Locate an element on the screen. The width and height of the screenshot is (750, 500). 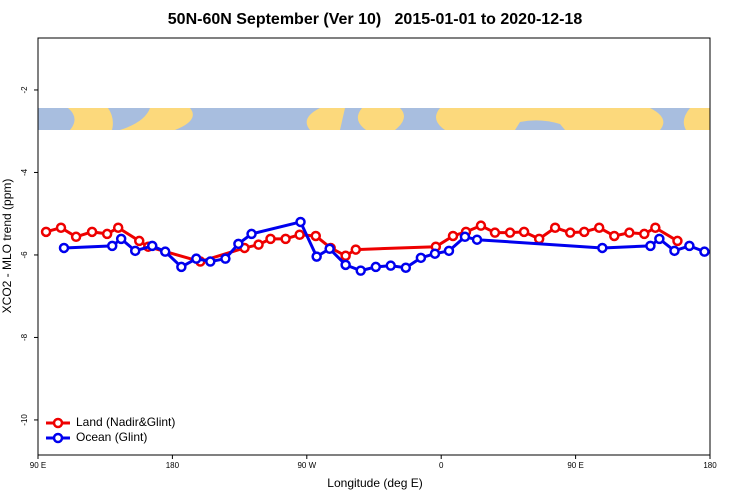
y-tick-label: -6 is located at coordinates (24, 255).